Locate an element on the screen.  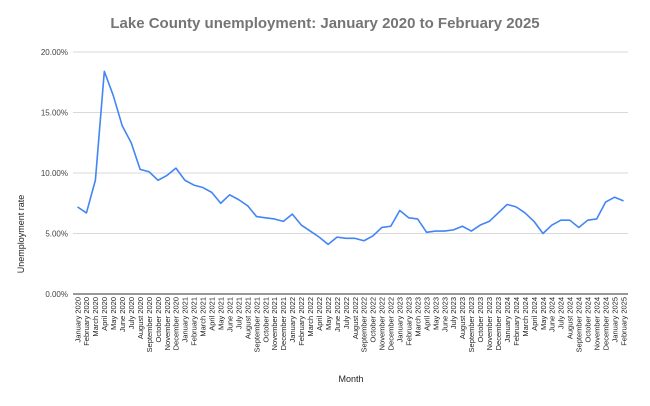
x-tick-label: December 2022 is located at coordinates (391, 323).